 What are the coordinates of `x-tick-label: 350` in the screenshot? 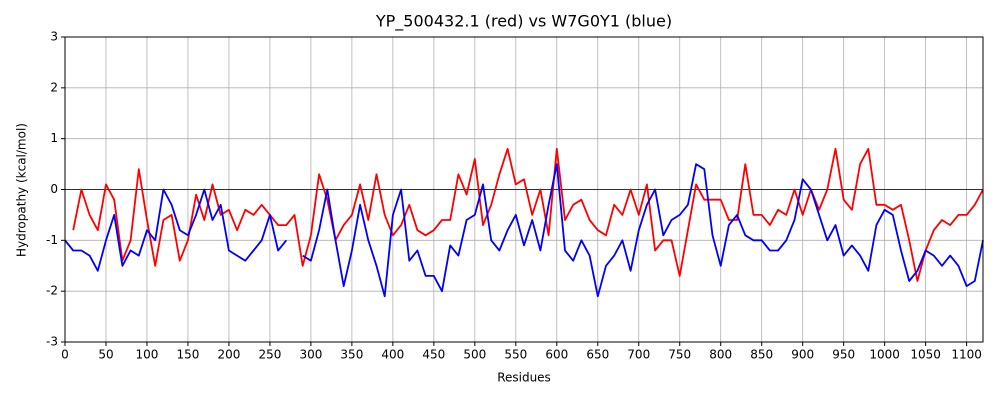 It's located at (351, 355).